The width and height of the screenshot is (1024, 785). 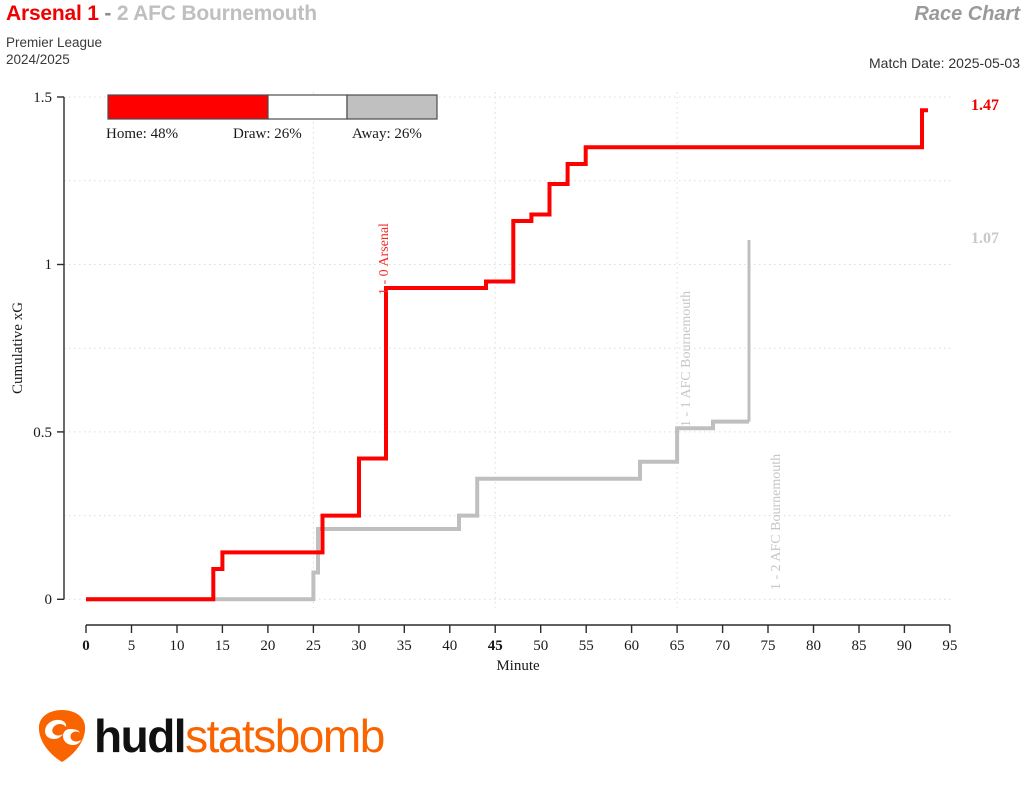 I want to click on legend-home-swatch, so click(x=188, y=107).